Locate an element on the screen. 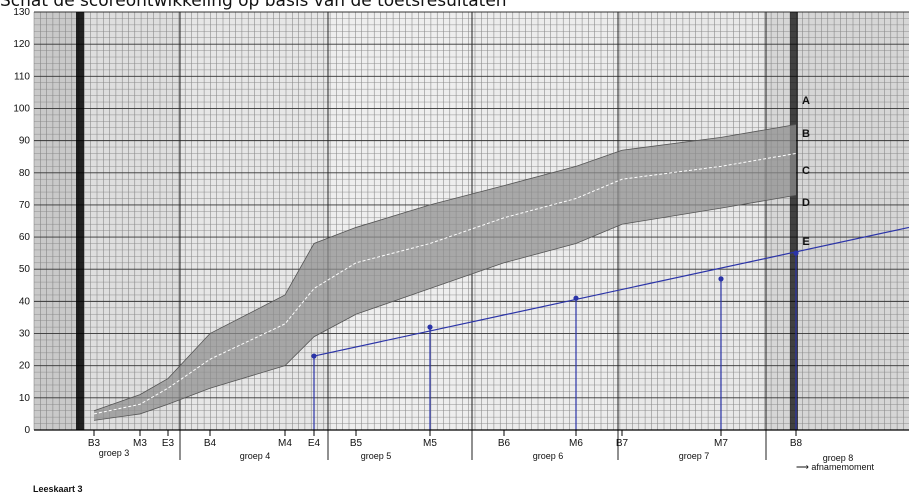  x-axis-label: afnamemoment is located at coordinates (842, 467).